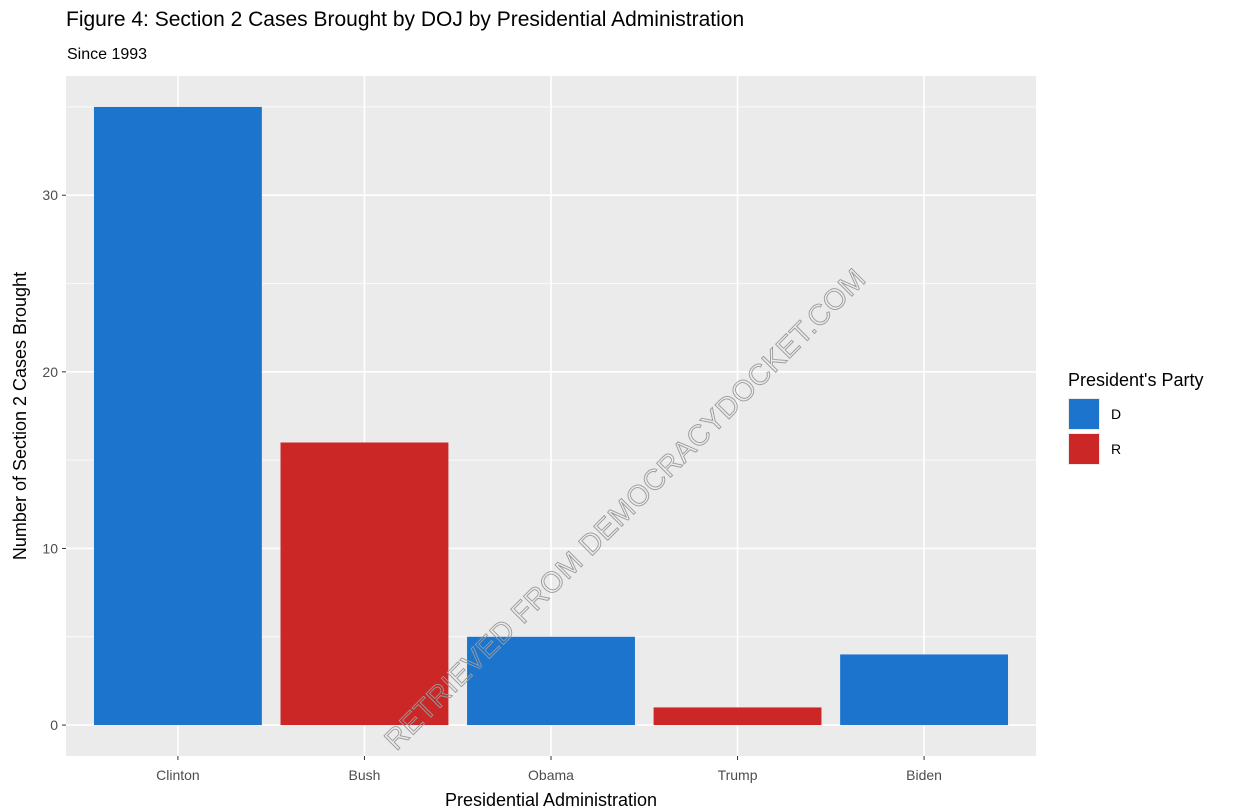  What do you see at coordinates (551, 775) in the screenshot?
I see `x-tick-label: Obama` at bounding box center [551, 775].